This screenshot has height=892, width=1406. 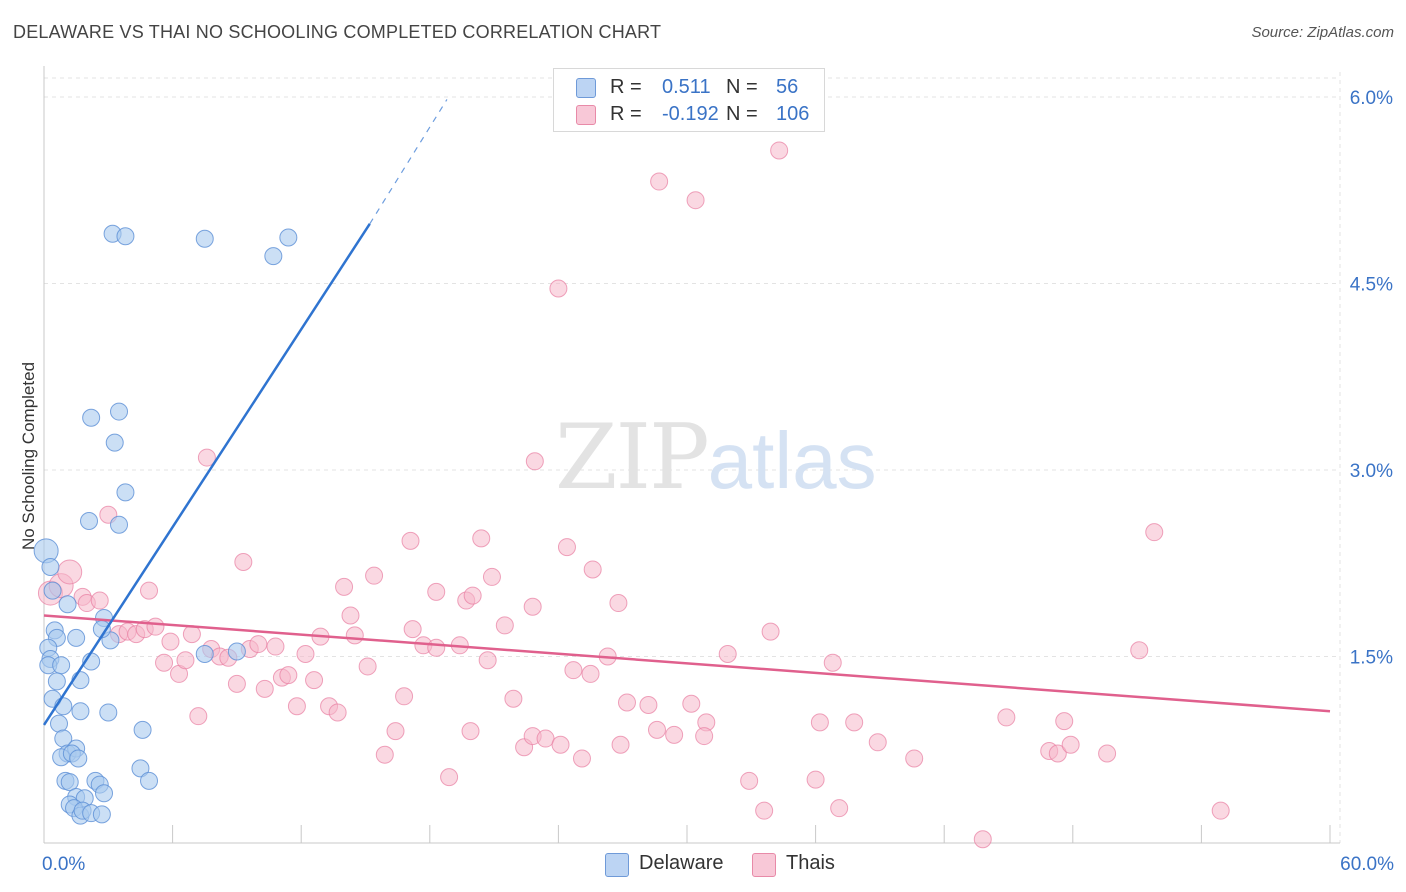 I want to click on source-credit: Source: ZipAtlas.com, so click(x=1322, y=32).